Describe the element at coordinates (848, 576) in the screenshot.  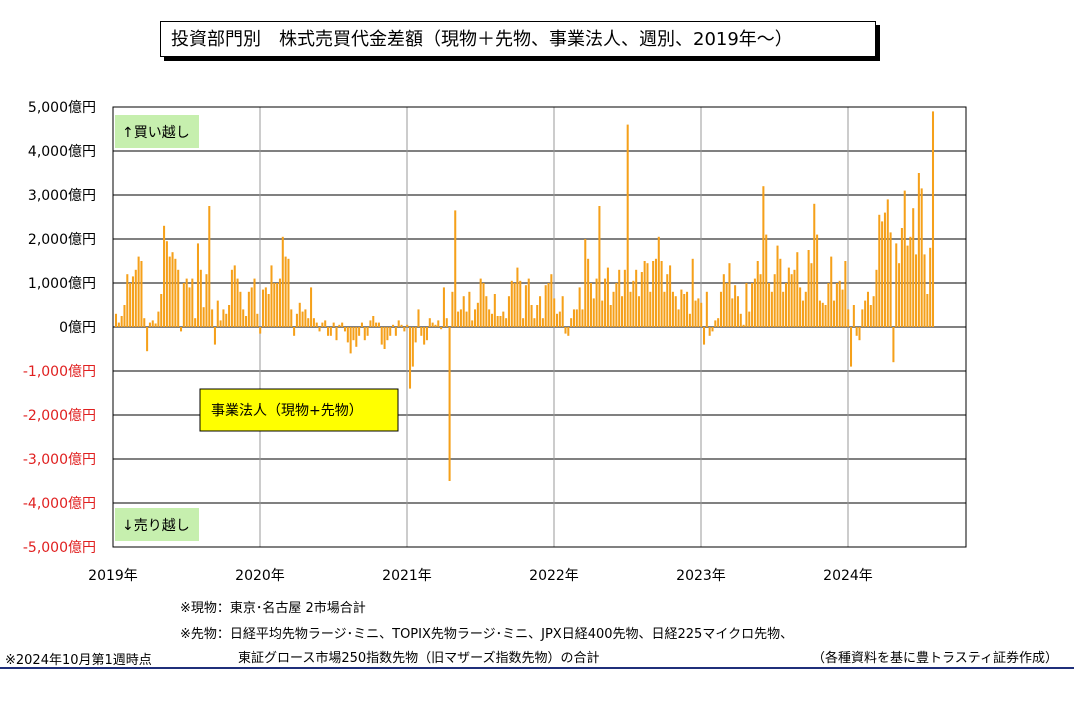
I see `x-tick-label: 2024年` at that location.